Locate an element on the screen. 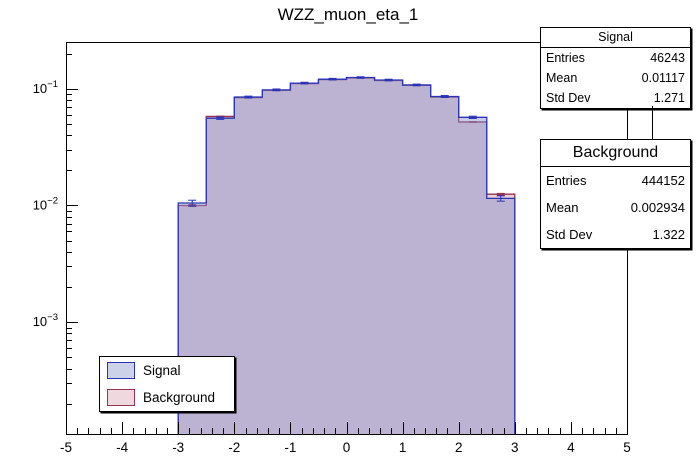  stat-value: 0.002934 is located at coordinates (657, 207).